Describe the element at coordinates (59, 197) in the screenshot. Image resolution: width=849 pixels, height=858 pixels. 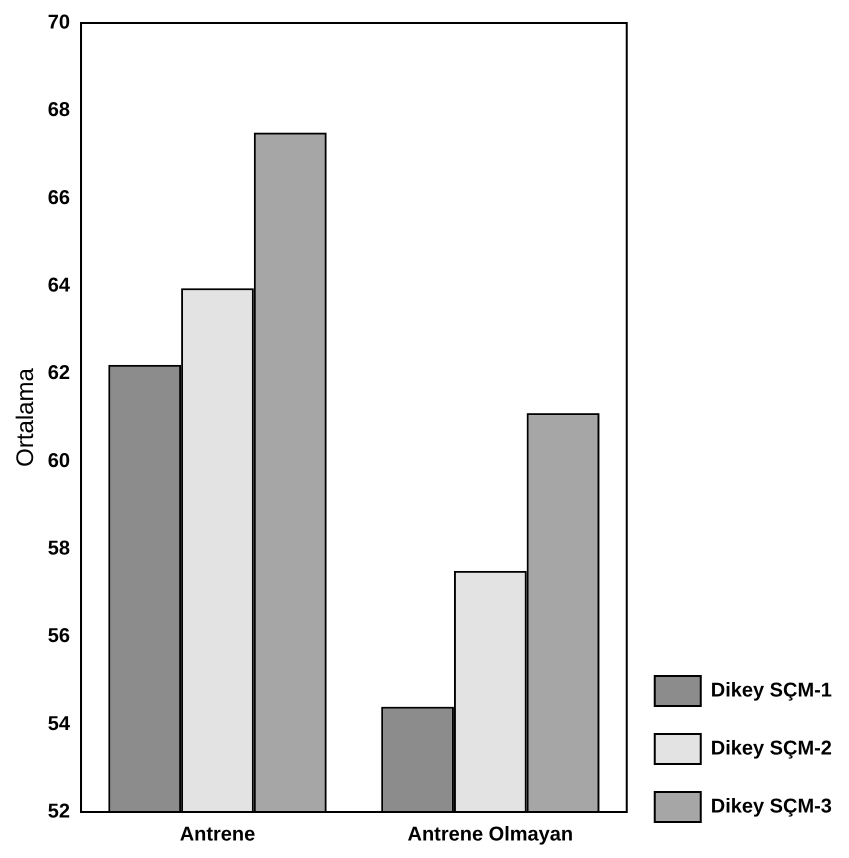
I see `y-tick-label: 66` at that location.